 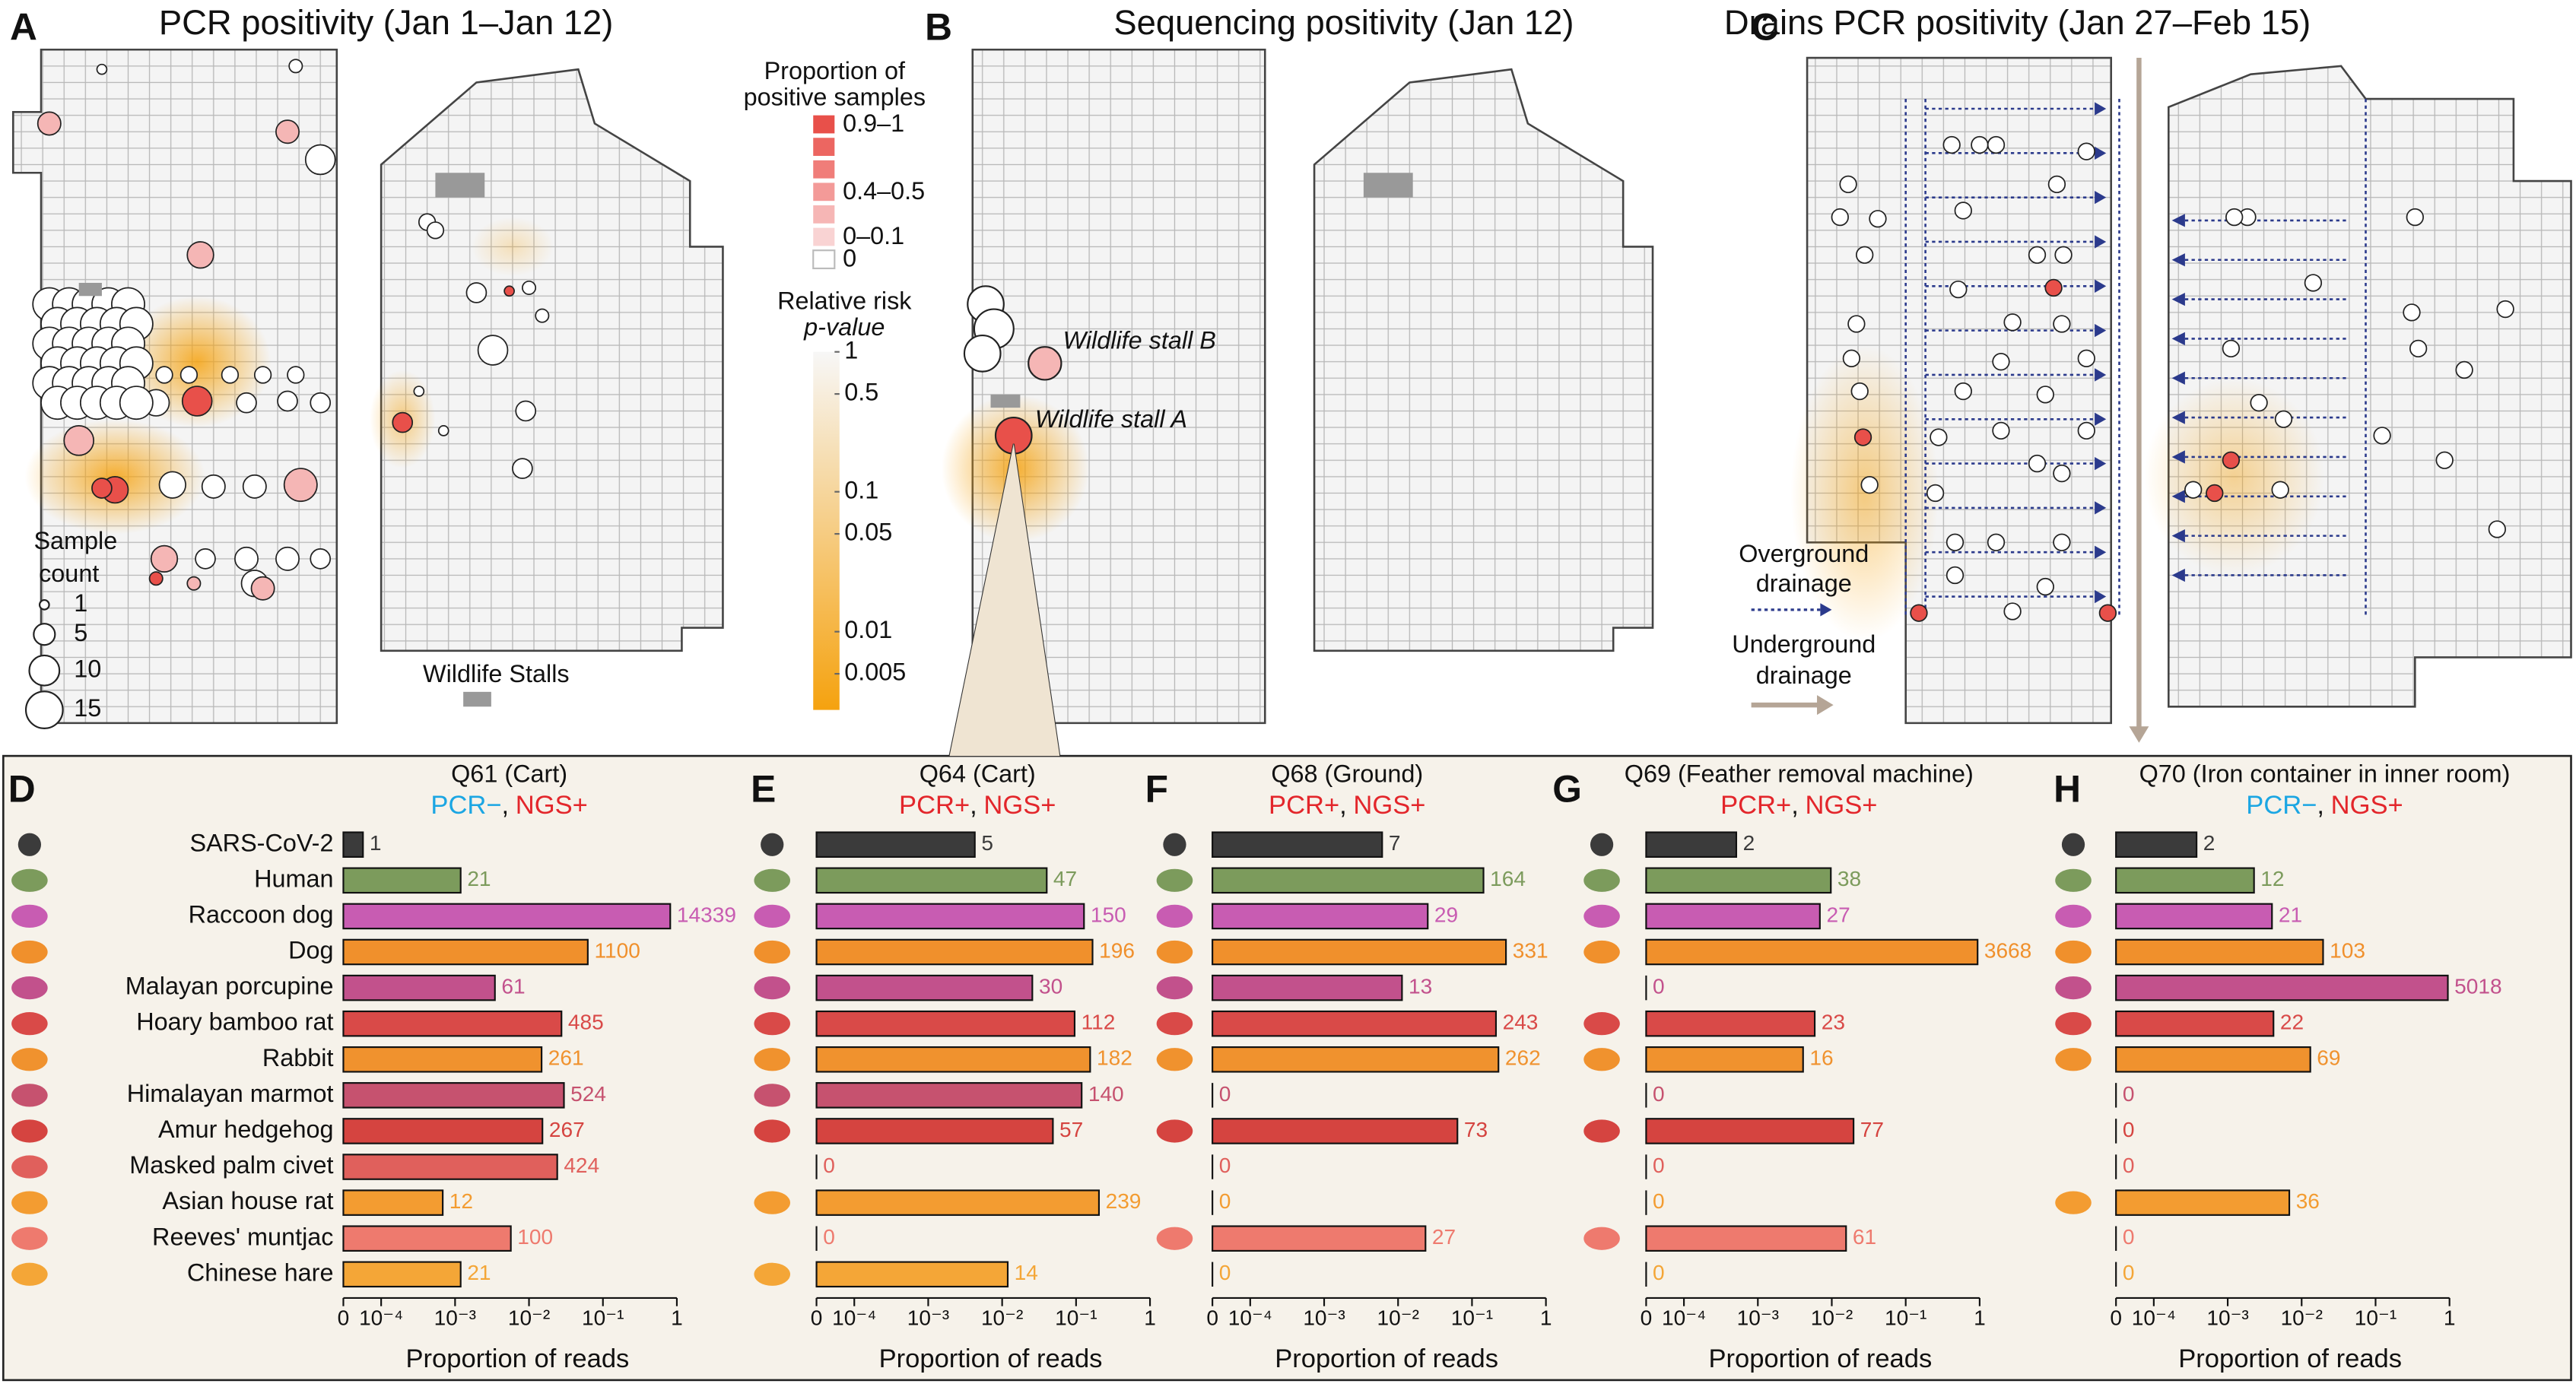 I want to click on proportion-legend: 0.9–1 0.4–0.5 0–0.10, so click(x=869, y=191).